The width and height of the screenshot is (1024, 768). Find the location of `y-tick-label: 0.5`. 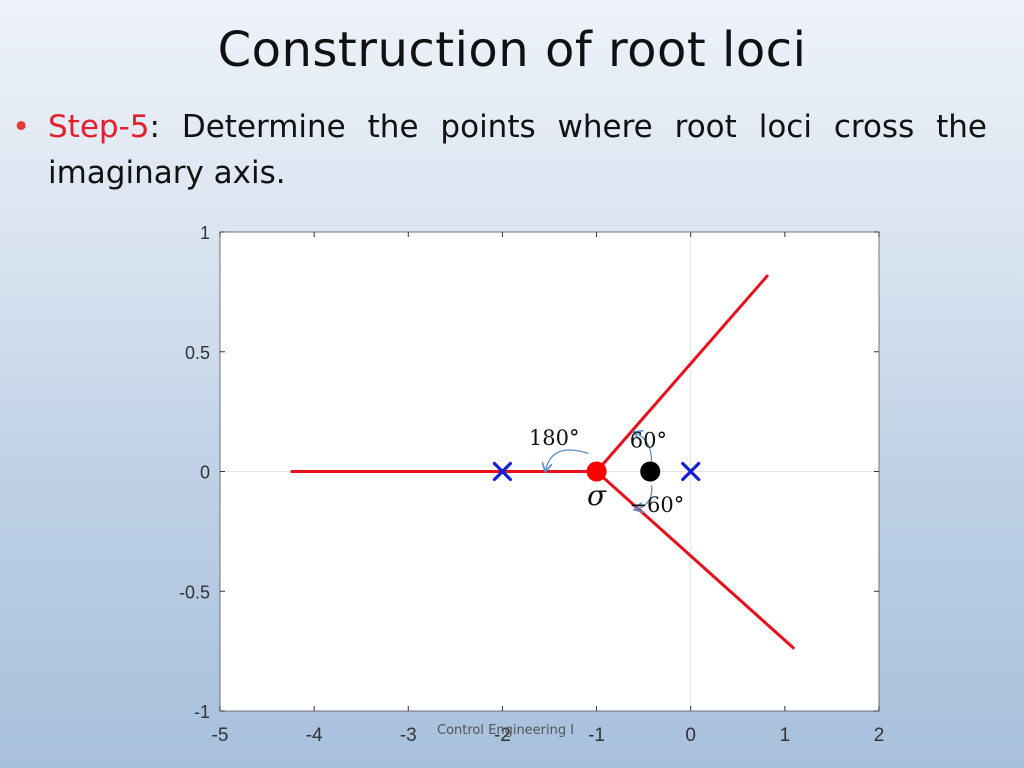

y-tick-label: 0.5 is located at coordinates (197, 353).